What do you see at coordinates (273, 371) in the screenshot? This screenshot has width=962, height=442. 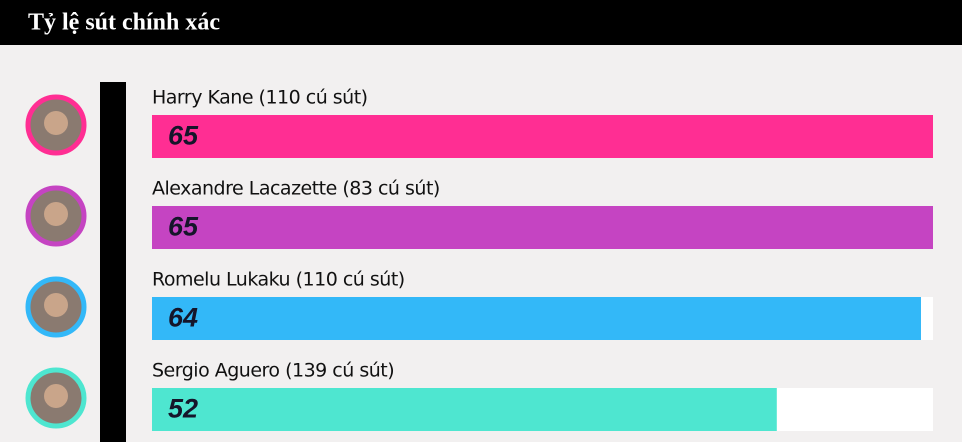 I see `category-label: Sergio Aguero (139 cú sút)` at bounding box center [273, 371].